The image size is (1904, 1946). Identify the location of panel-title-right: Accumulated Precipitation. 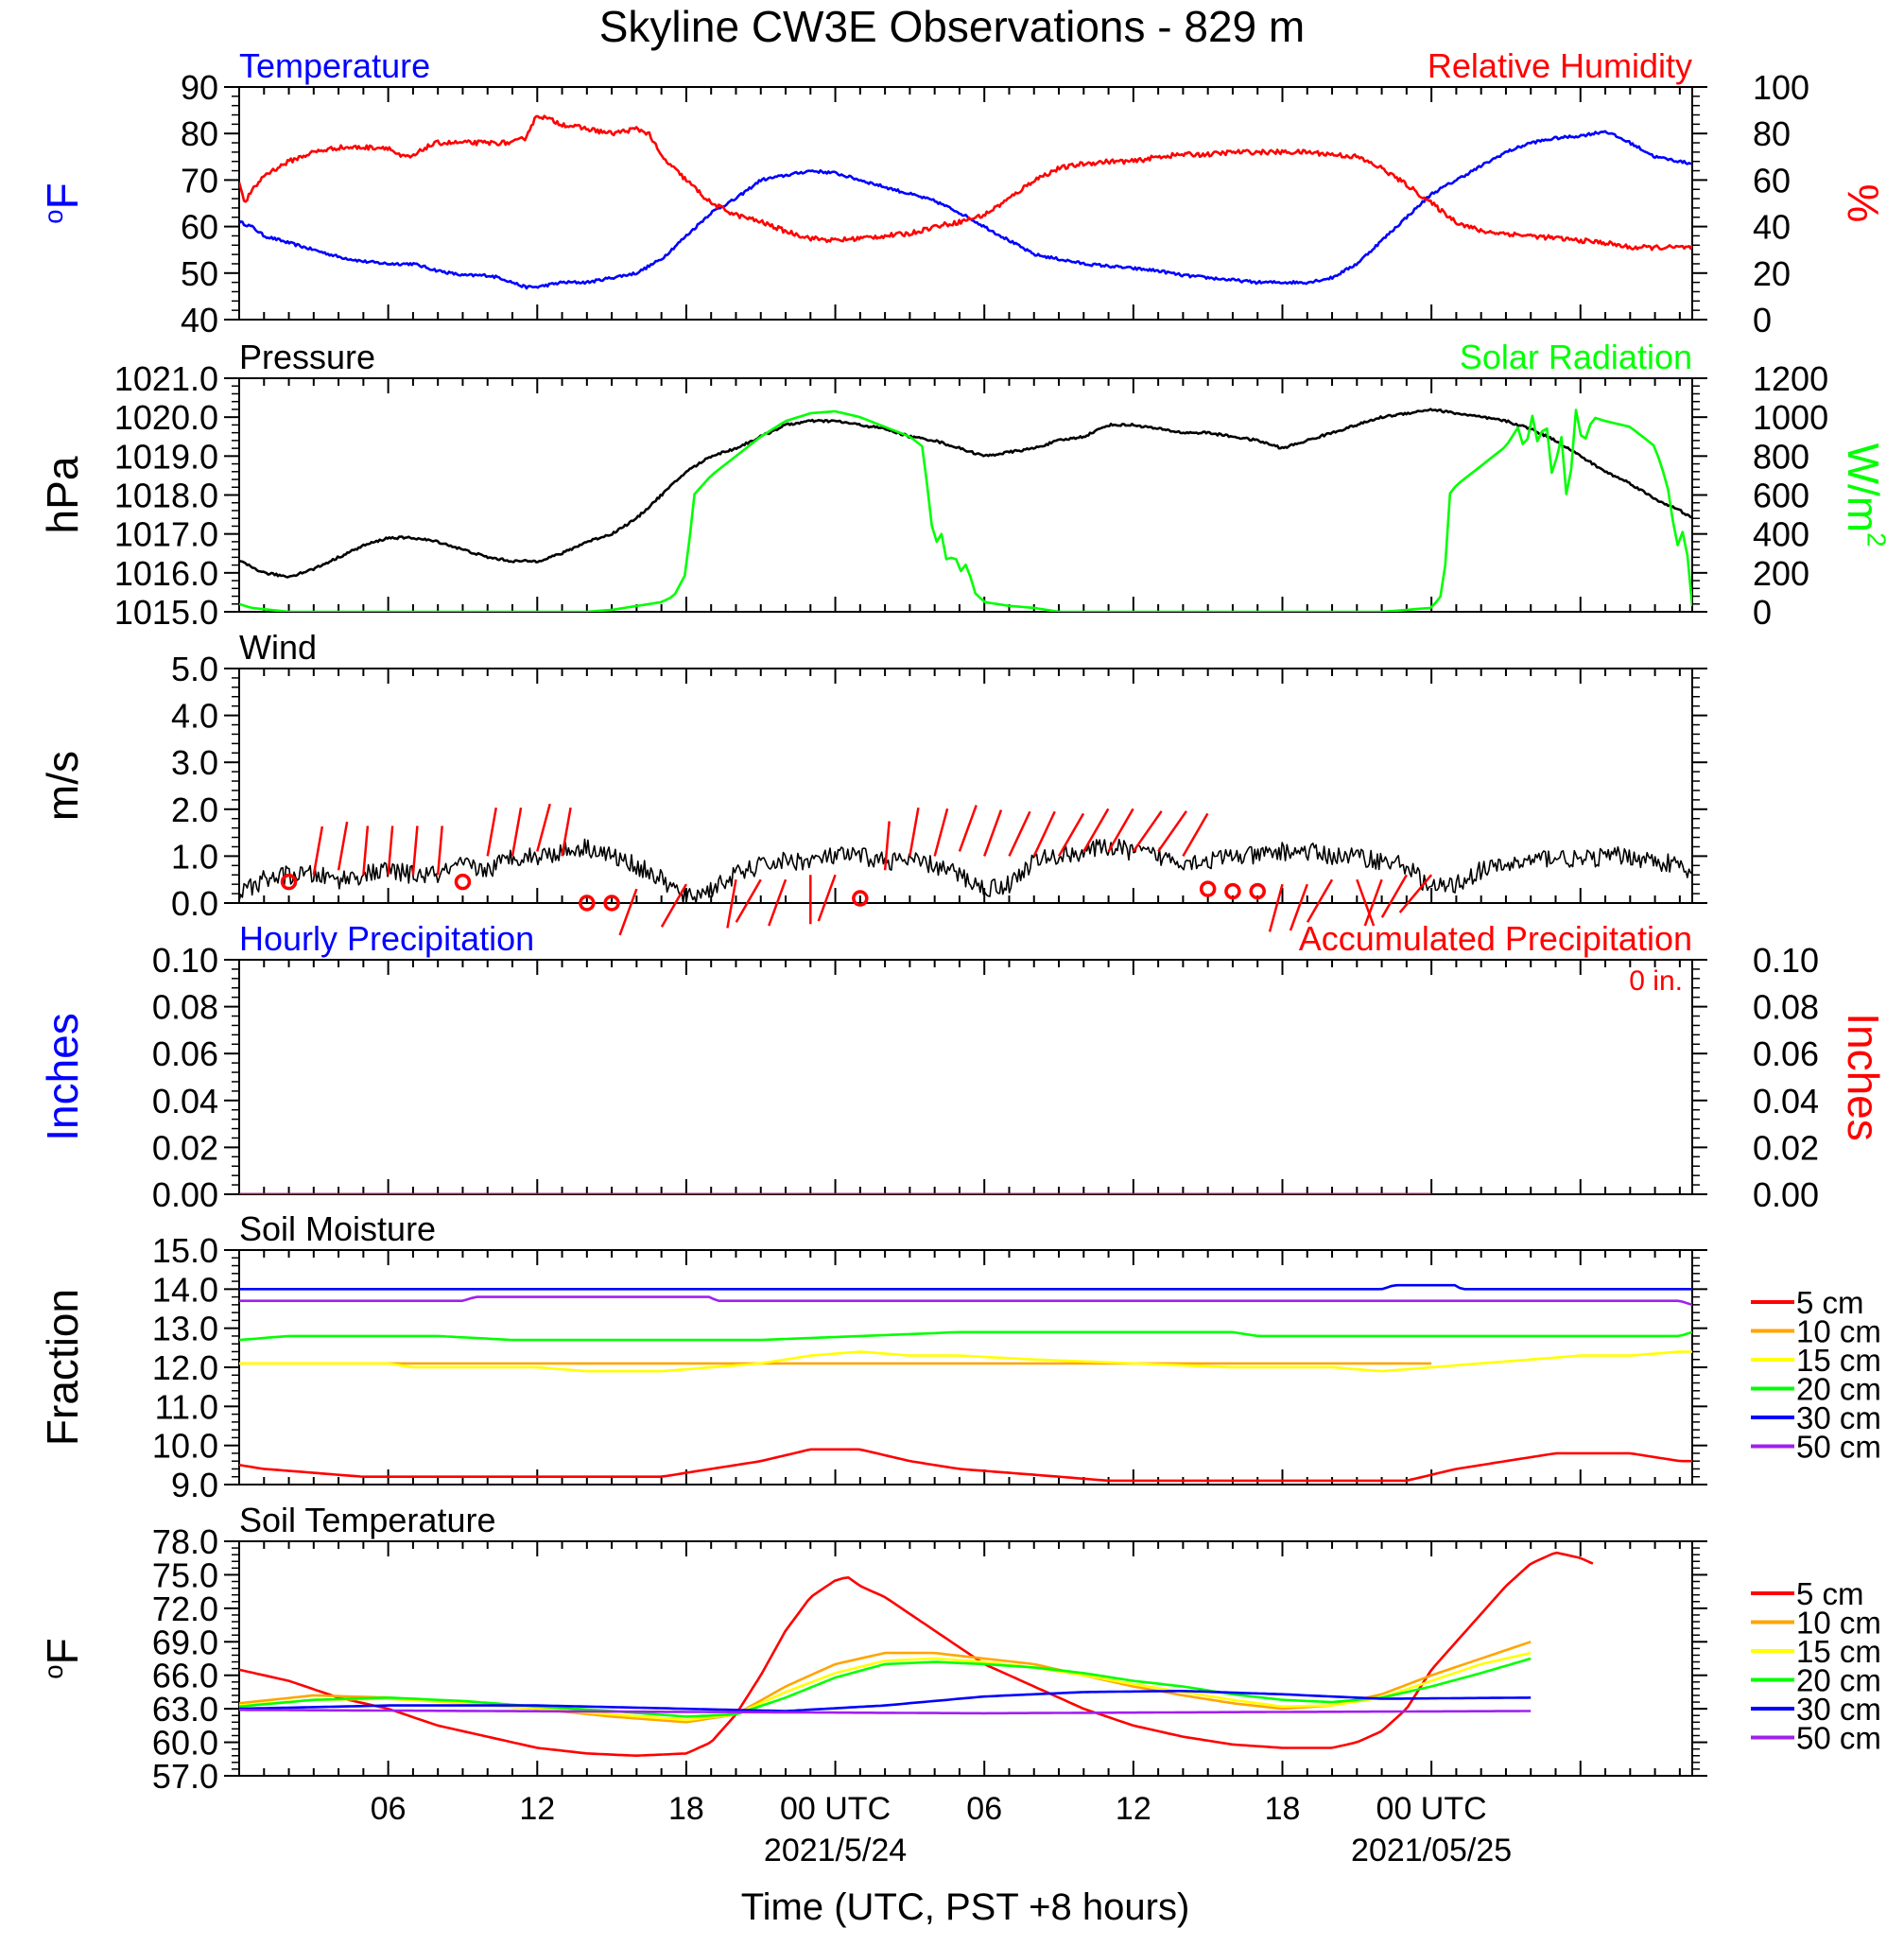
(1495, 939).